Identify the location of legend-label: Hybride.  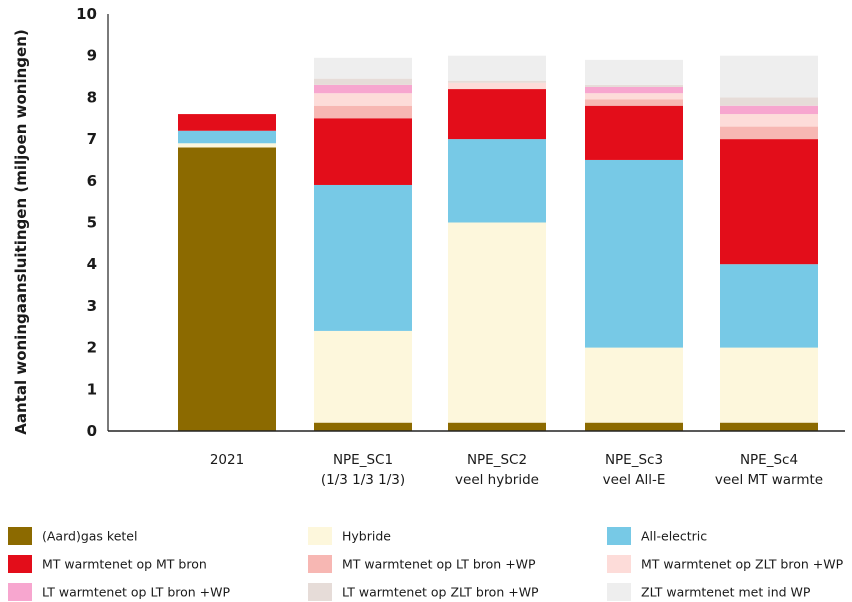
(366, 536).